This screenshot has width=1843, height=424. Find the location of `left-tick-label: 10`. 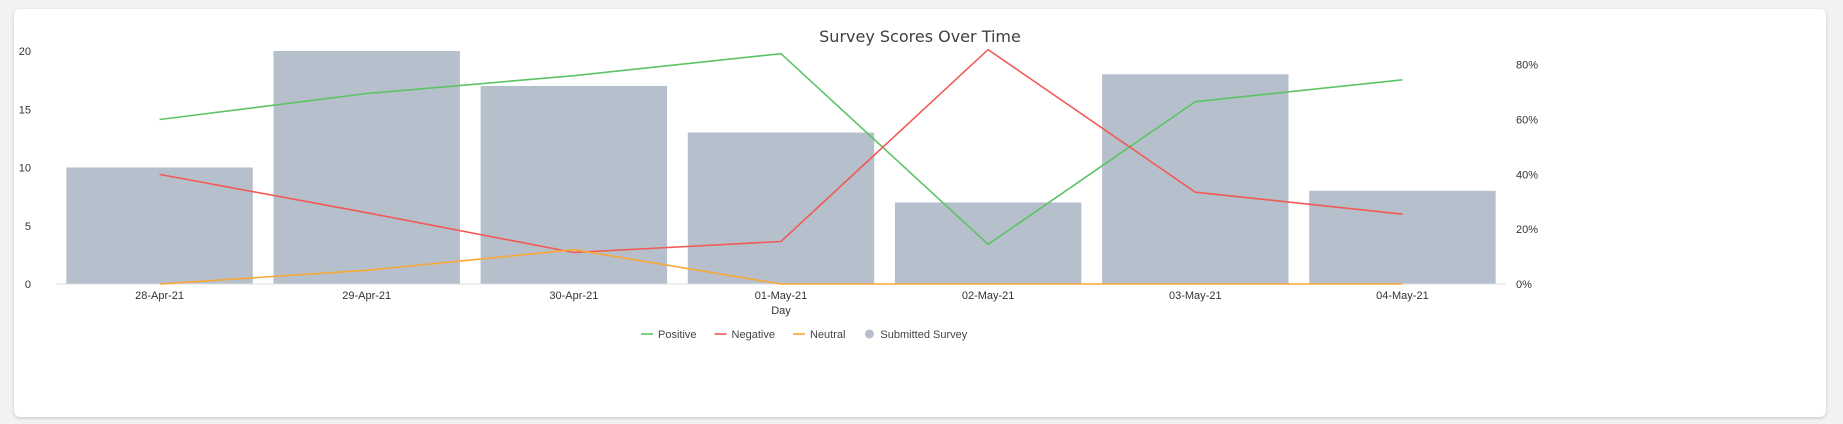

left-tick-label: 10 is located at coordinates (25, 169).